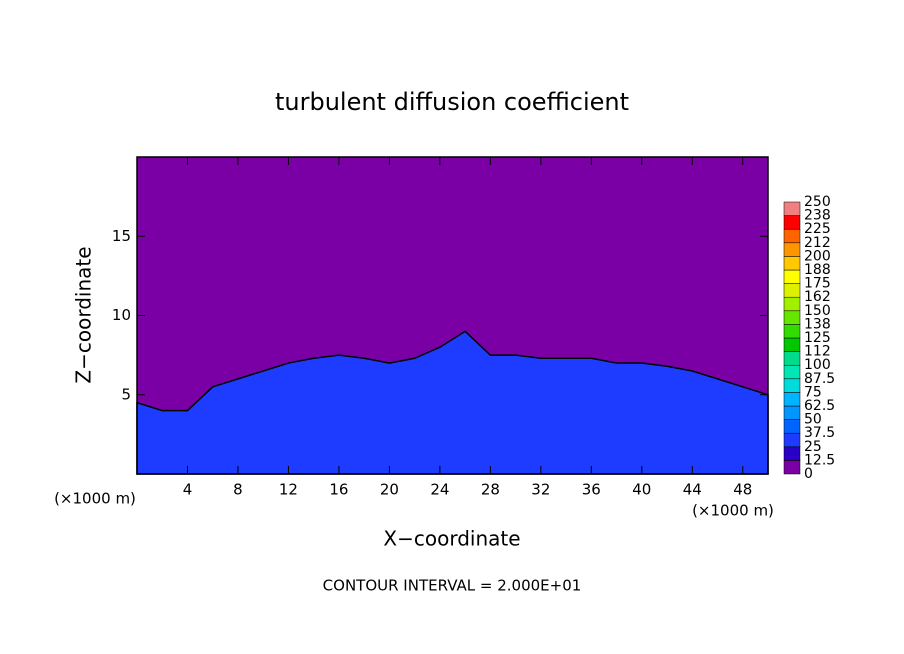 This screenshot has height=654, width=904. I want to click on colorbar-label: 162, so click(817, 297).